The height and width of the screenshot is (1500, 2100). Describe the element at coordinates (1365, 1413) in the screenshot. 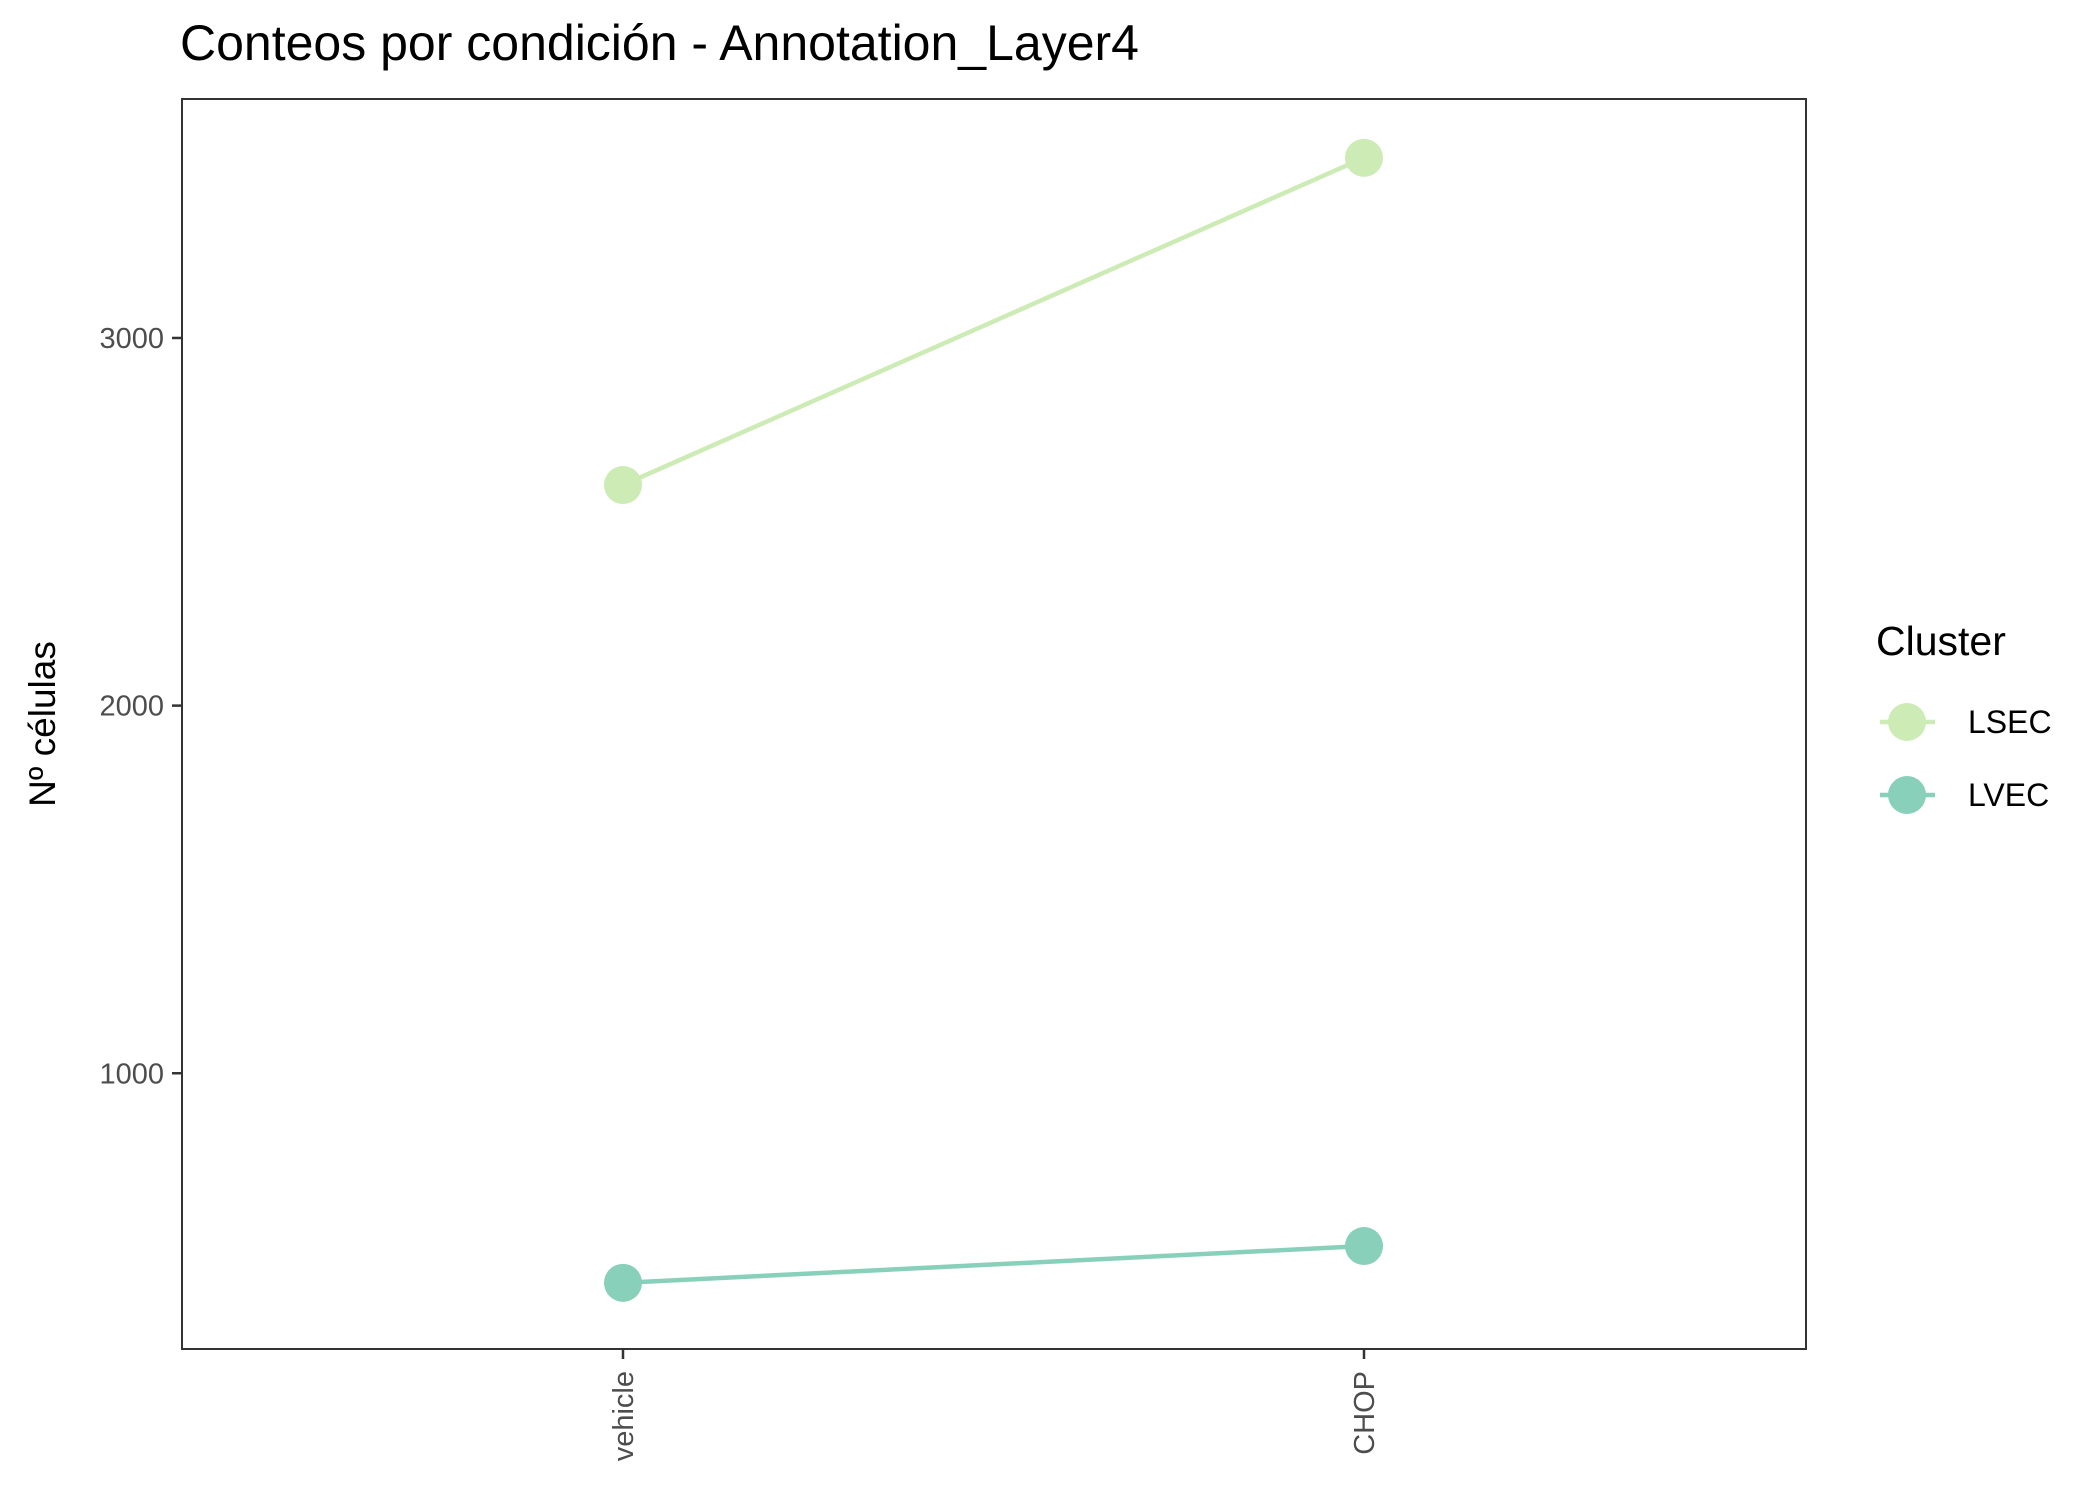

I see `x-tick-label-CHOP: CHOP` at that location.